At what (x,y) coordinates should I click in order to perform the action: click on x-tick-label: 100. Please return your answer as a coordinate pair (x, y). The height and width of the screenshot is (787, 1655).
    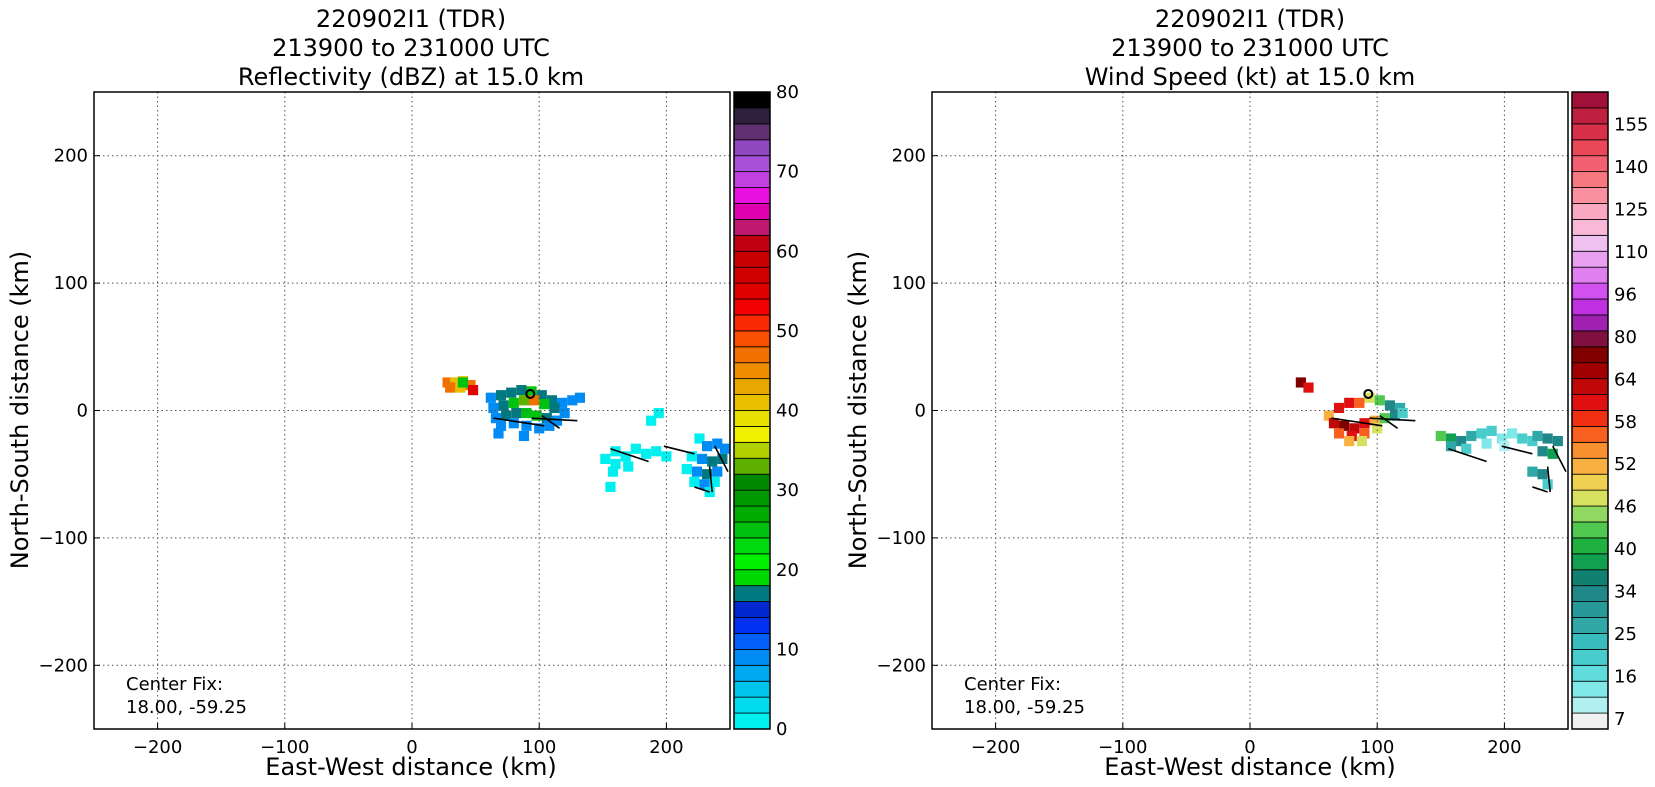
    Looking at the image, I should click on (1377, 747).